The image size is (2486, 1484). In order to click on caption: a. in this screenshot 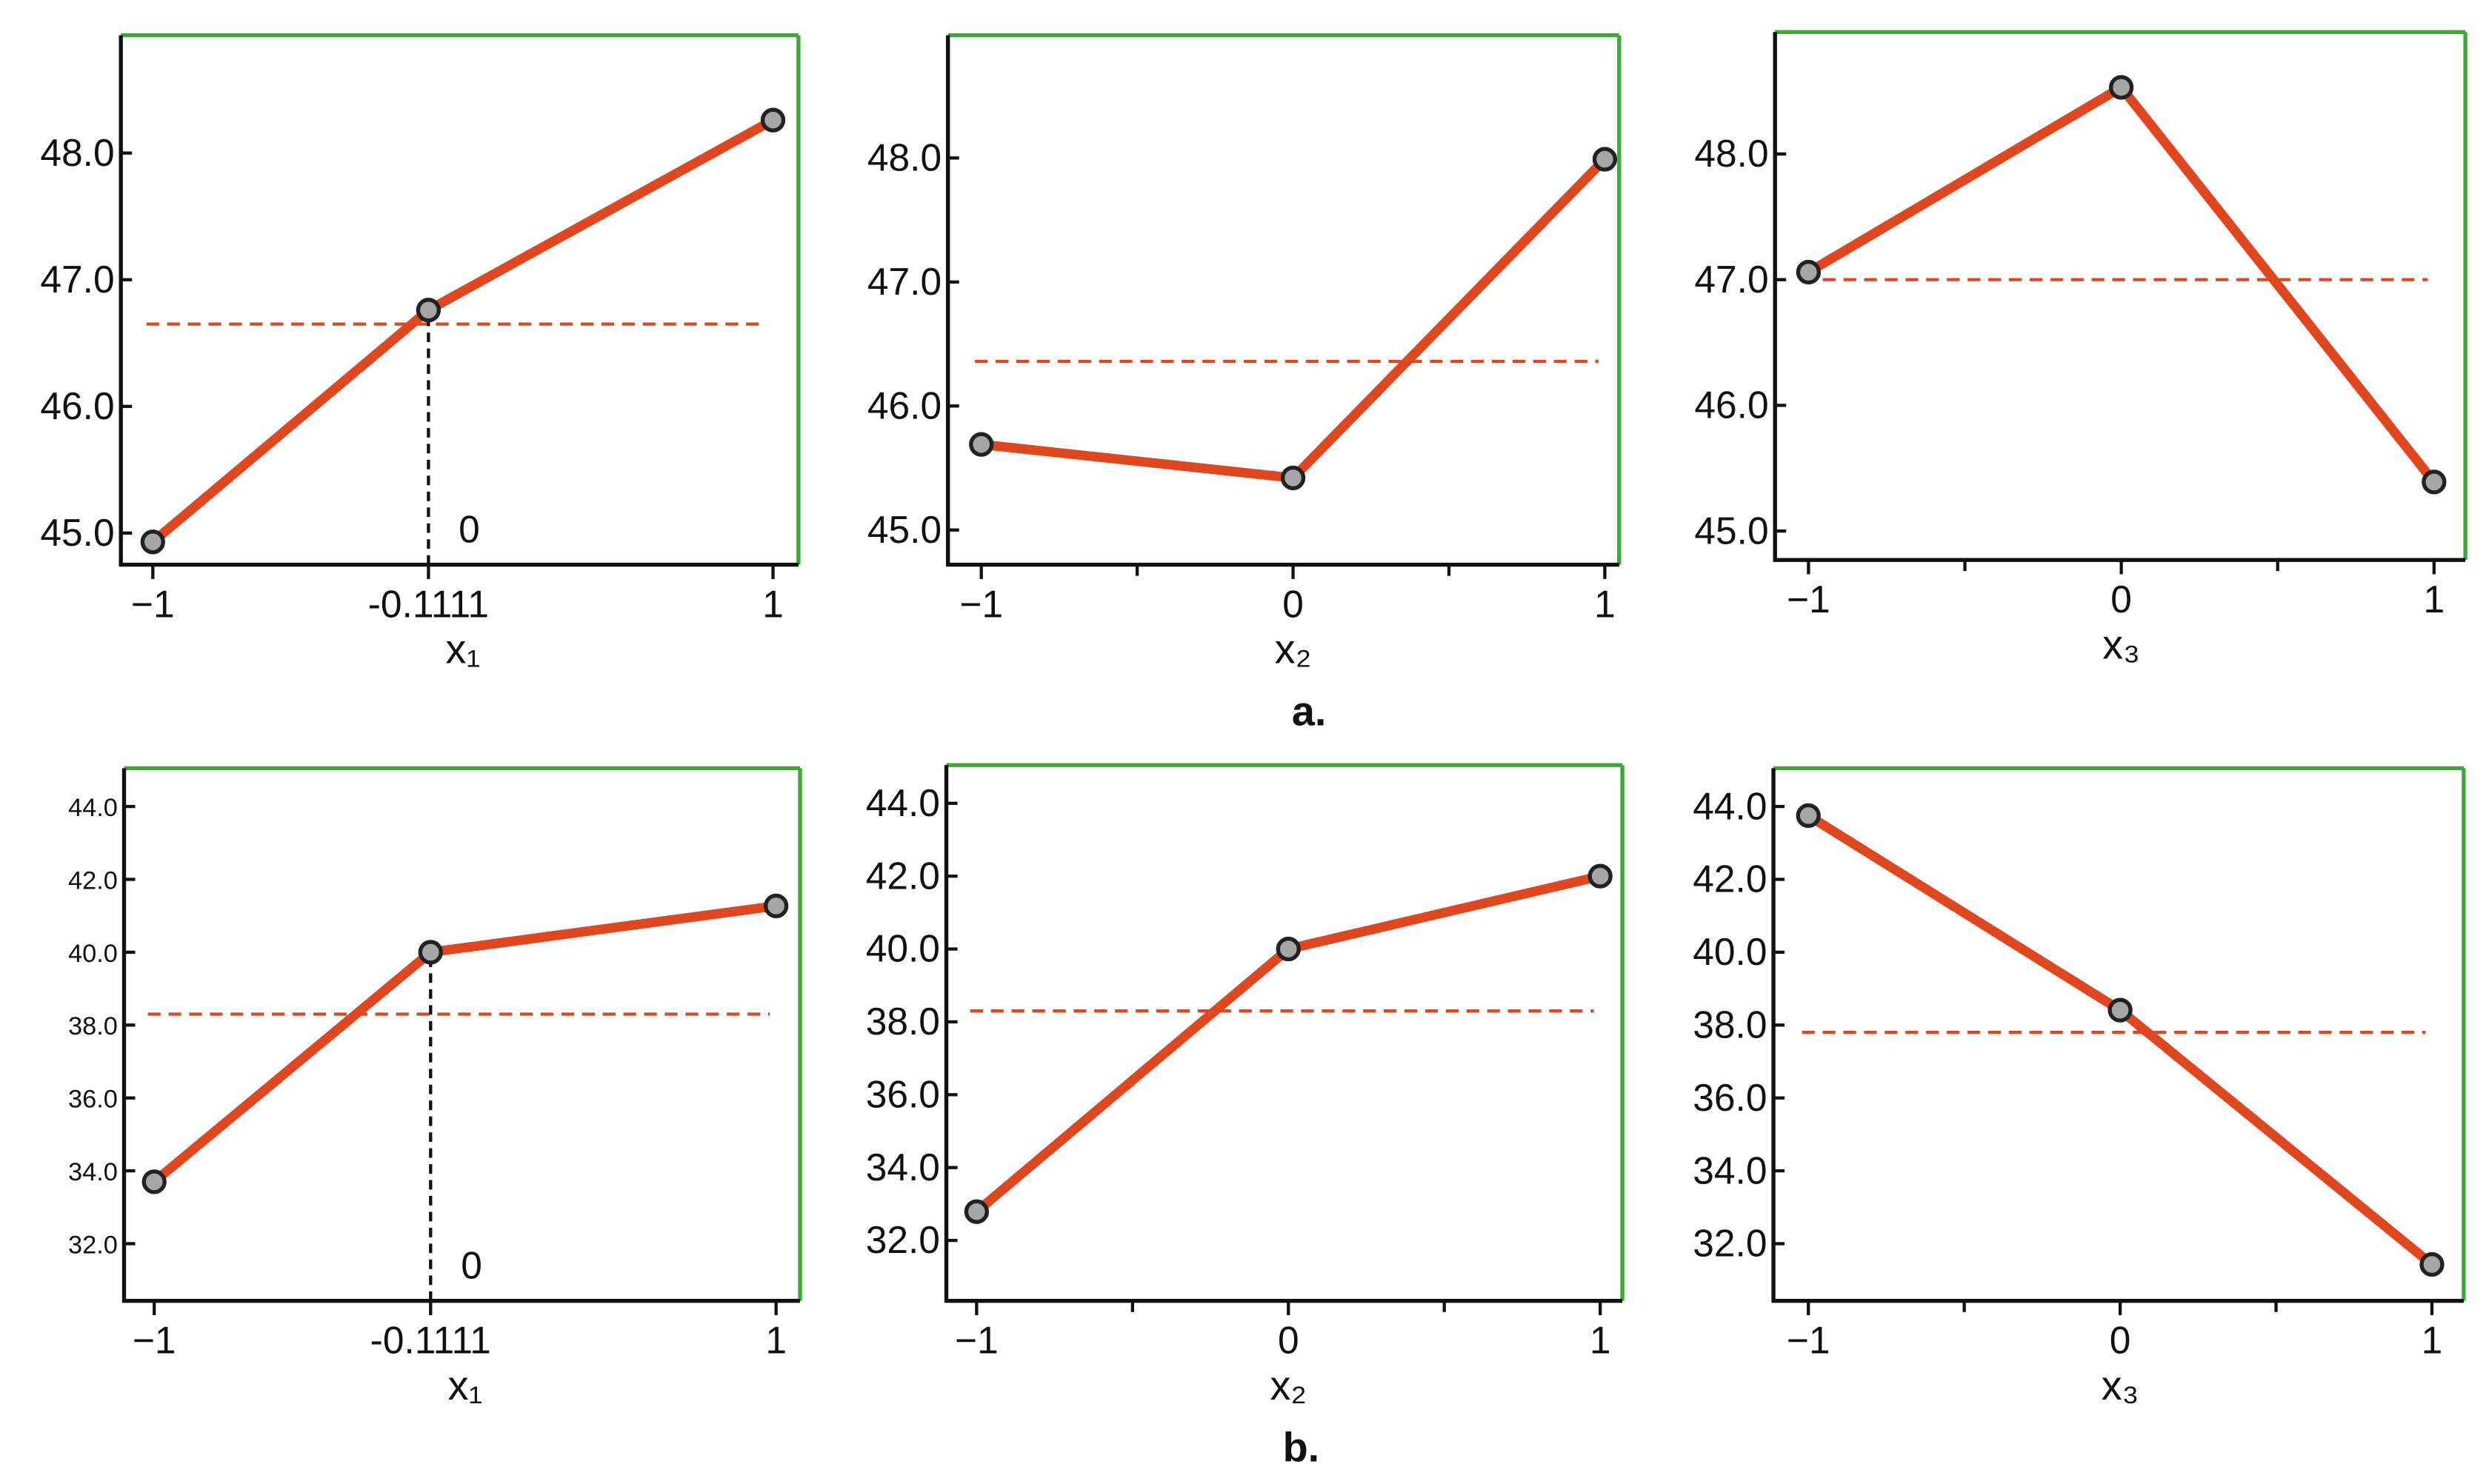, I will do `click(1310, 710)`.